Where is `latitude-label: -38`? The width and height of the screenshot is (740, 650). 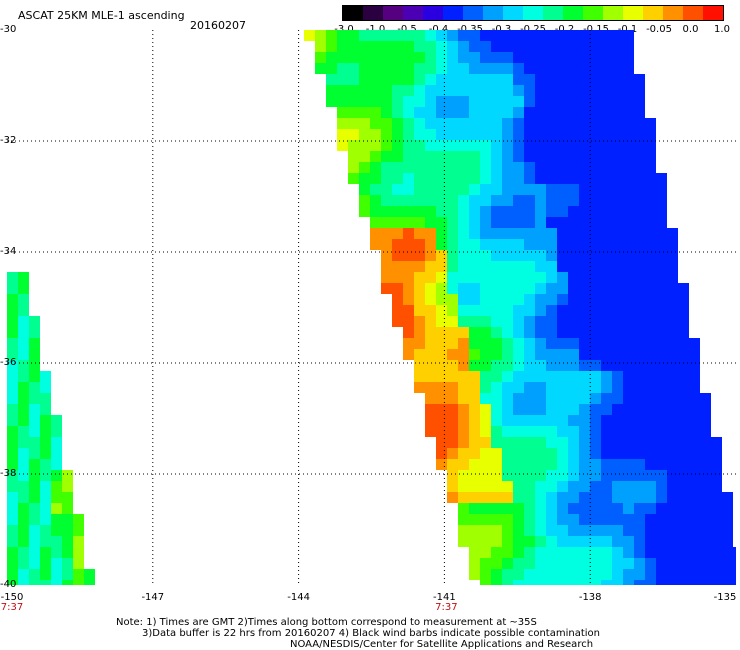
latitude-label: -38 is located at coordinates (8, 473).